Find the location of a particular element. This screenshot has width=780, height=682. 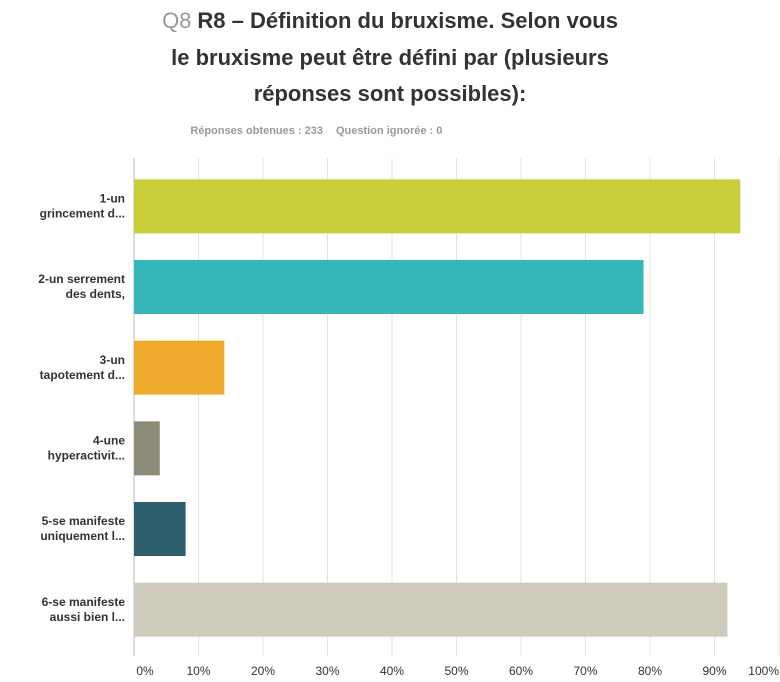

title-line: R8 – Définition du bruxisme. Selon vous is located at coordinates (407, 20).